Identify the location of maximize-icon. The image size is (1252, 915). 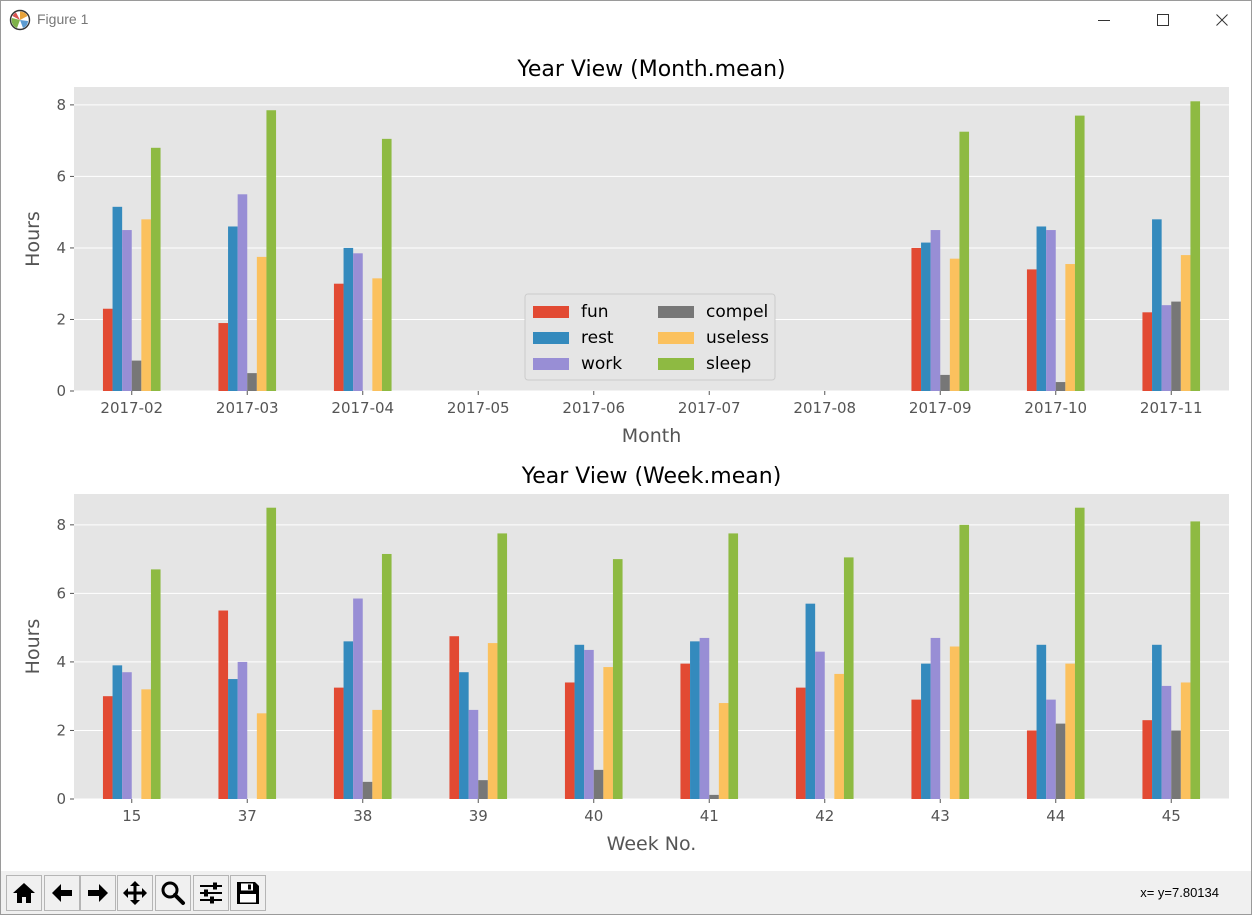
(1163, 20).